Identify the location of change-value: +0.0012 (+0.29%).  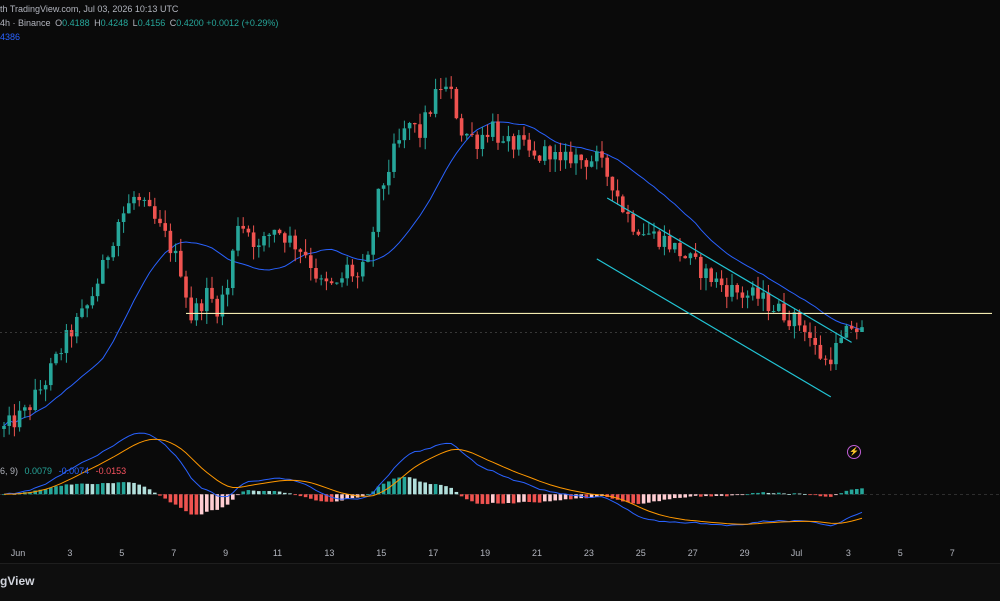
(242, 23).